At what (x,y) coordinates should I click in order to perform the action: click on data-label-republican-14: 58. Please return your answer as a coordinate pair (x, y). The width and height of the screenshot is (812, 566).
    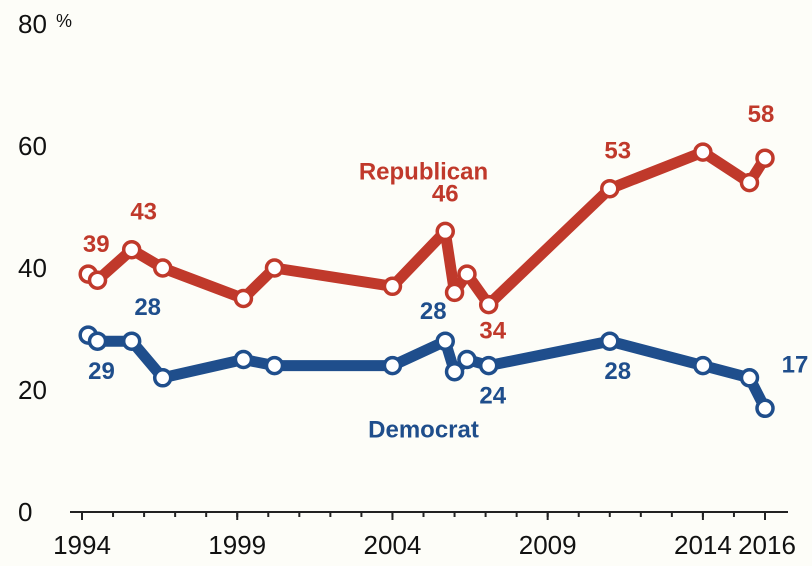
    Looking at the image, I should click on (761, 114).